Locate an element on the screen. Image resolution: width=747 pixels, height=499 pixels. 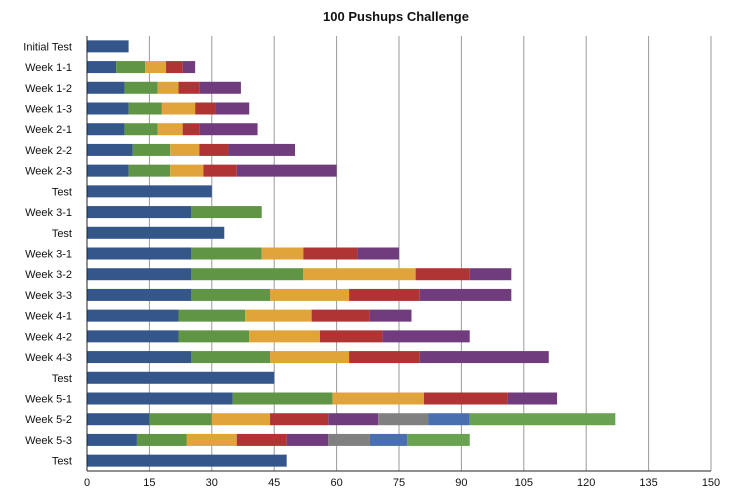
x-tick-label: 135 is located at coordinates (648, 483).